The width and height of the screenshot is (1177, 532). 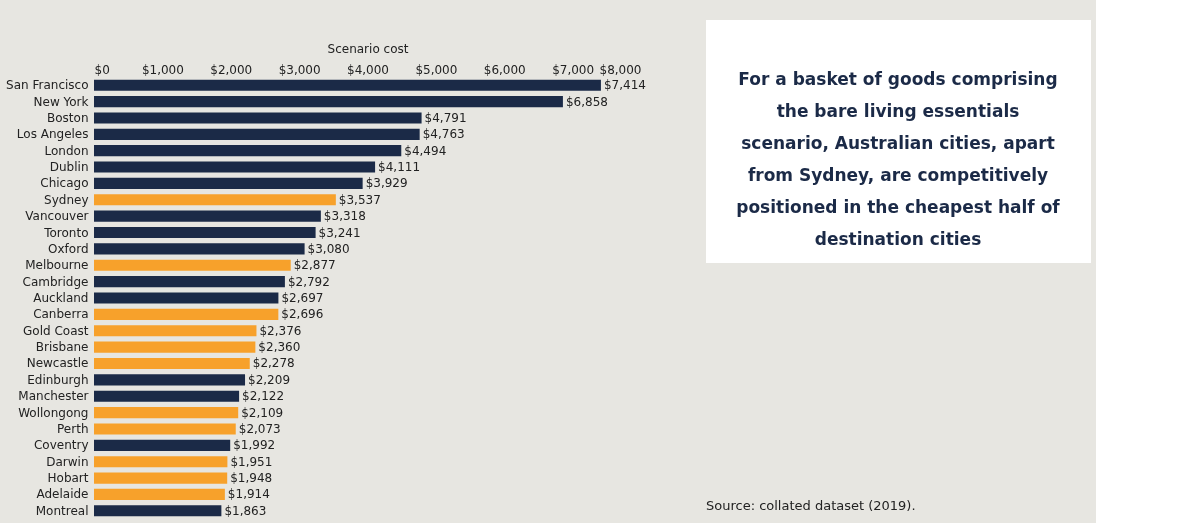 I want to click on y-tick-label: Brisbane, so click(x=62, y=347).